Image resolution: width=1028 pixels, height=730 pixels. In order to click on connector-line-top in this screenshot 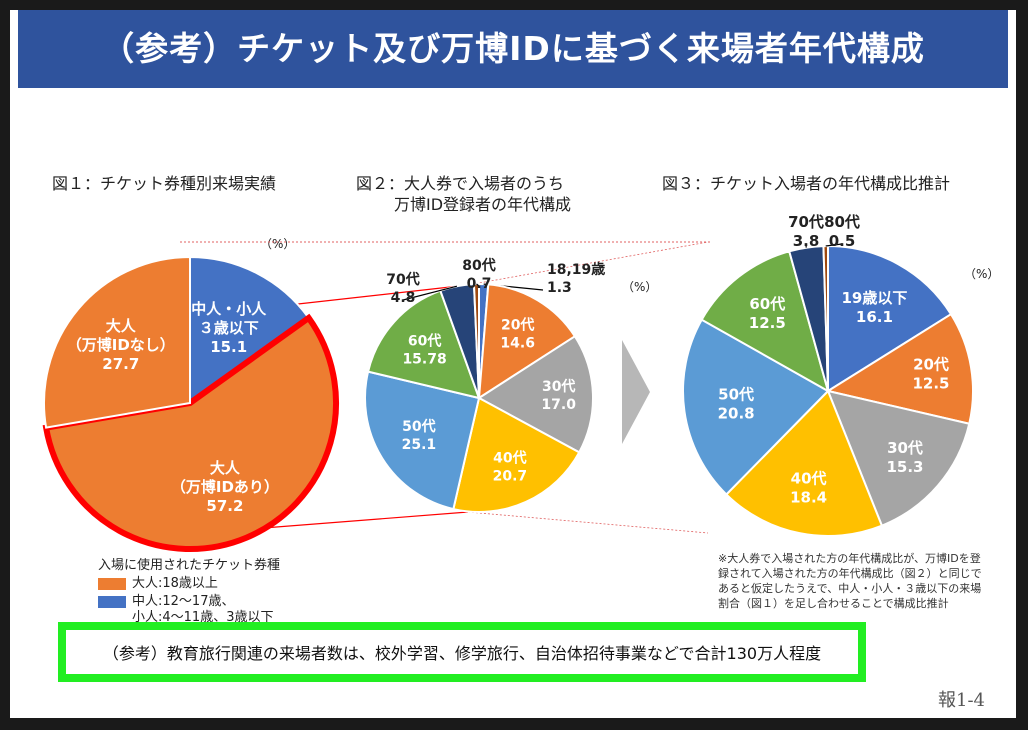, I will do `click(374, 295)`.